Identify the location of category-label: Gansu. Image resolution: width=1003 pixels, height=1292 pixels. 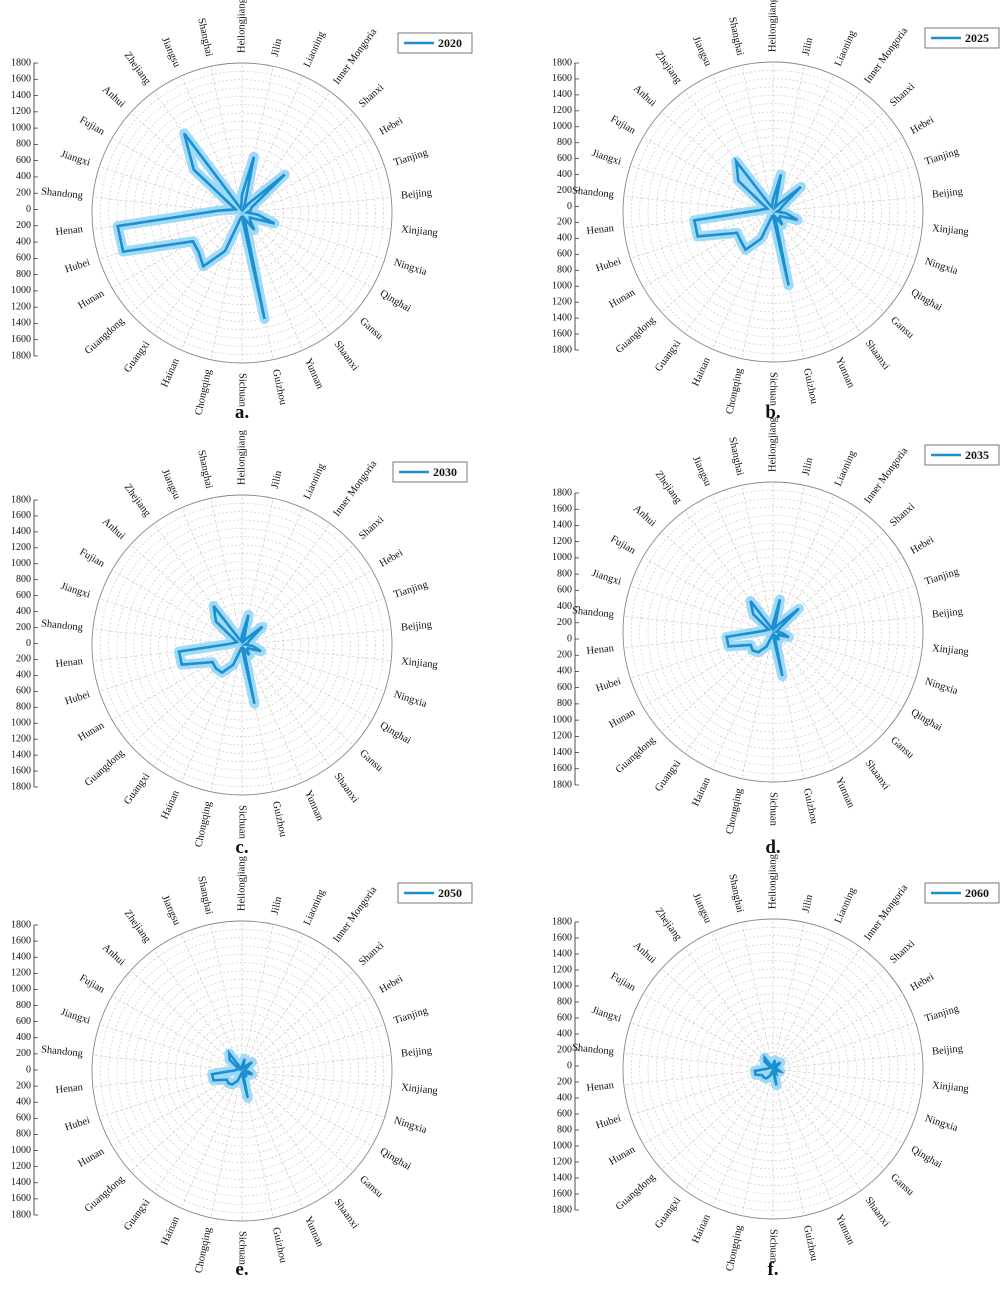
(371, 1187).